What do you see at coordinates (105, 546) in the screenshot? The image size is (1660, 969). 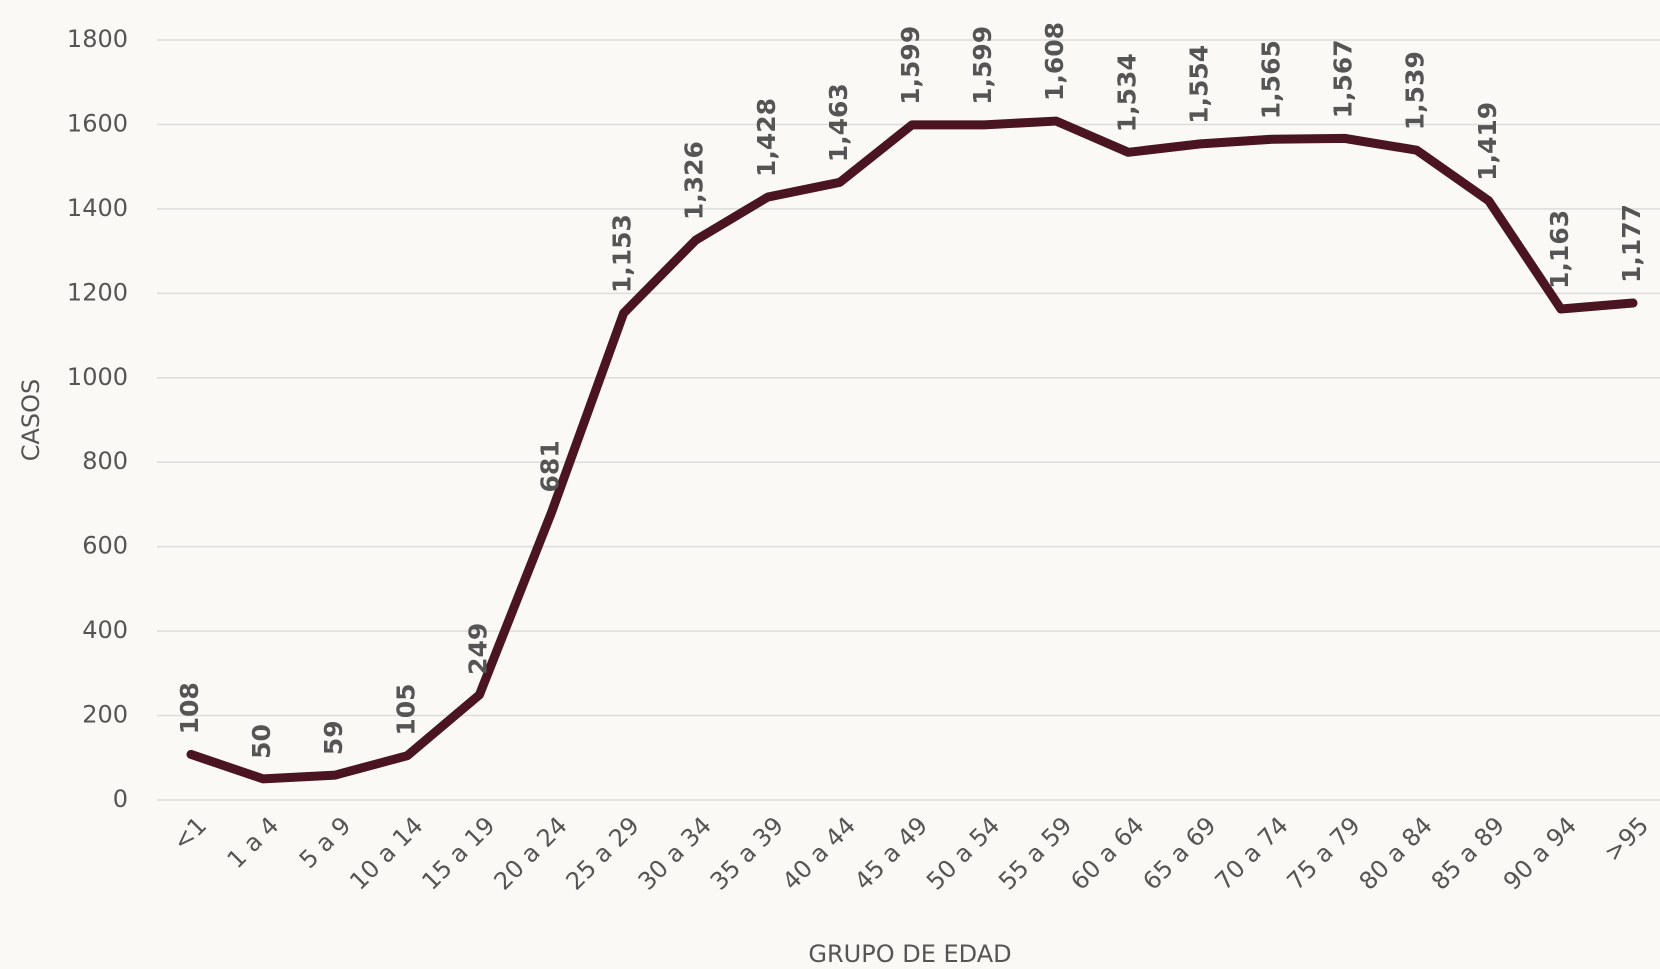 I see `y-tick-label: 600` at bounding box center [105, 546].